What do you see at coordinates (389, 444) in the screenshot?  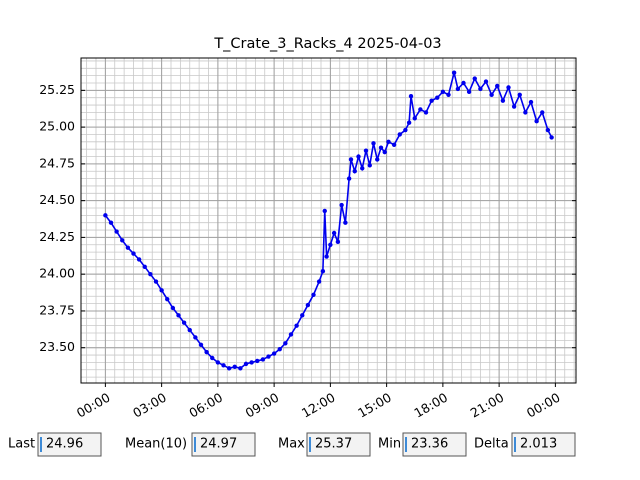 I see `stat-label: Min` at bounding box center [389, 444].